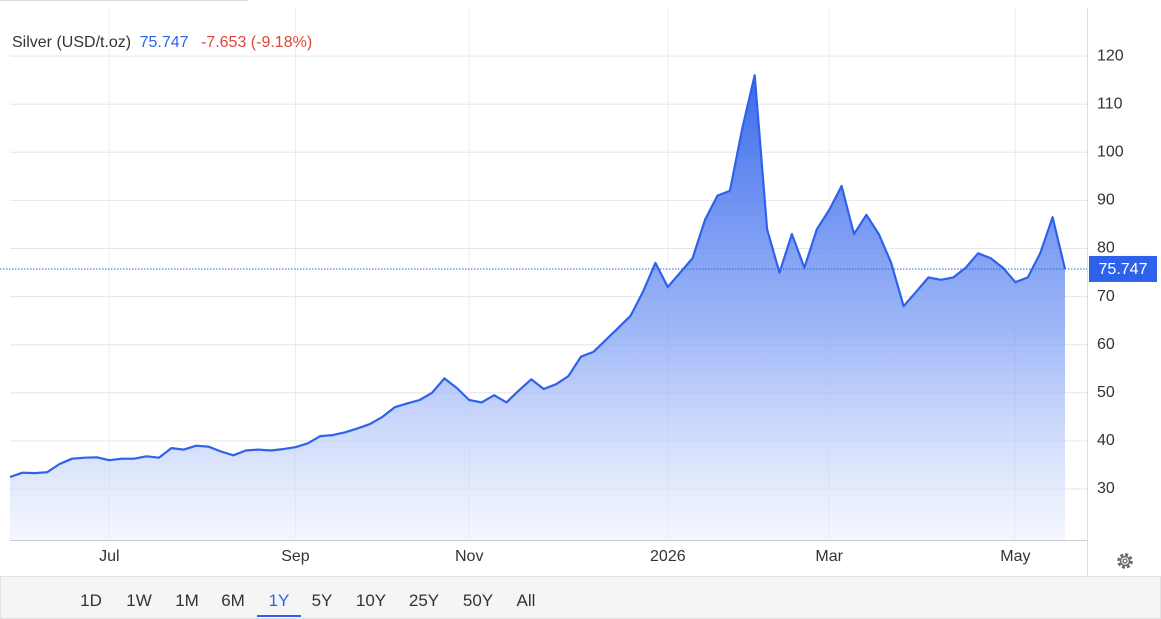  What do you see at coordinates (91, 600) in the screenshot?
I see `range-button: 1D` at bounding box center [91, 600].